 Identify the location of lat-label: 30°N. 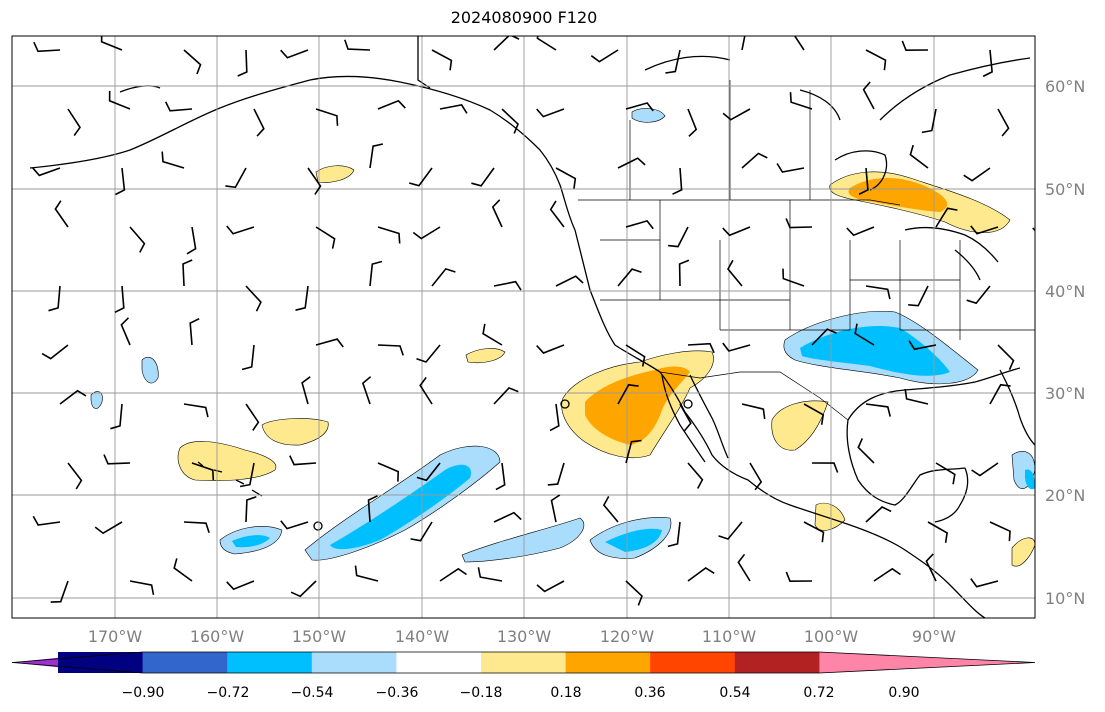
(1065, 393).